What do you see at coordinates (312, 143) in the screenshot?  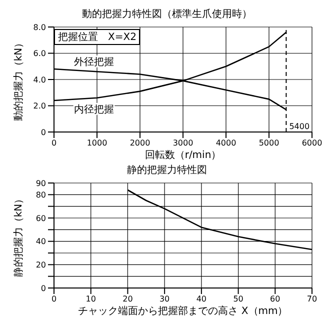 I see `x-tick-label: 6000` at bounding box center [312, 143].